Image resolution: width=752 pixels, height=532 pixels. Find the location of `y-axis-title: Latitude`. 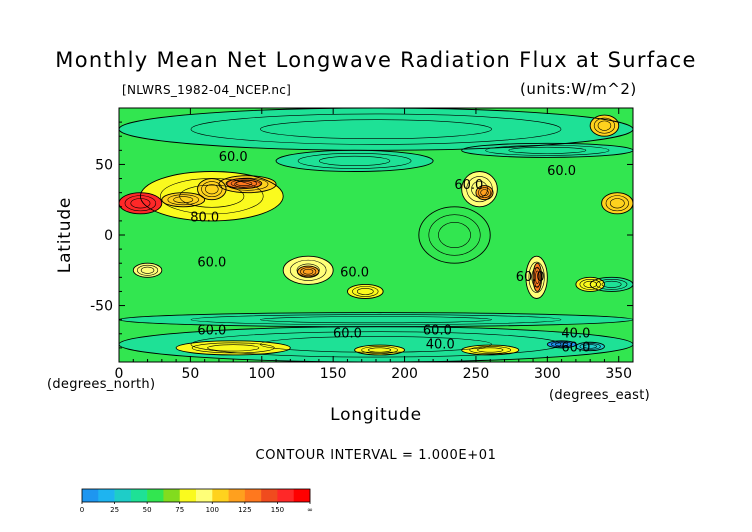

y-axis-title: Latitude is located at coordinates (65, 235).